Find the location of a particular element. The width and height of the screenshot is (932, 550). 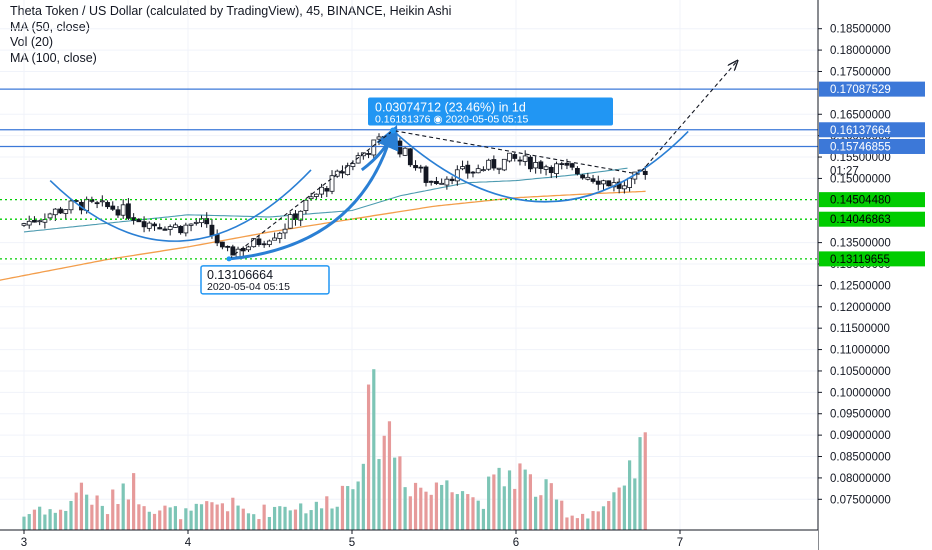

price-tick-label: 0.09000000 is located at coordinates (860, 436).